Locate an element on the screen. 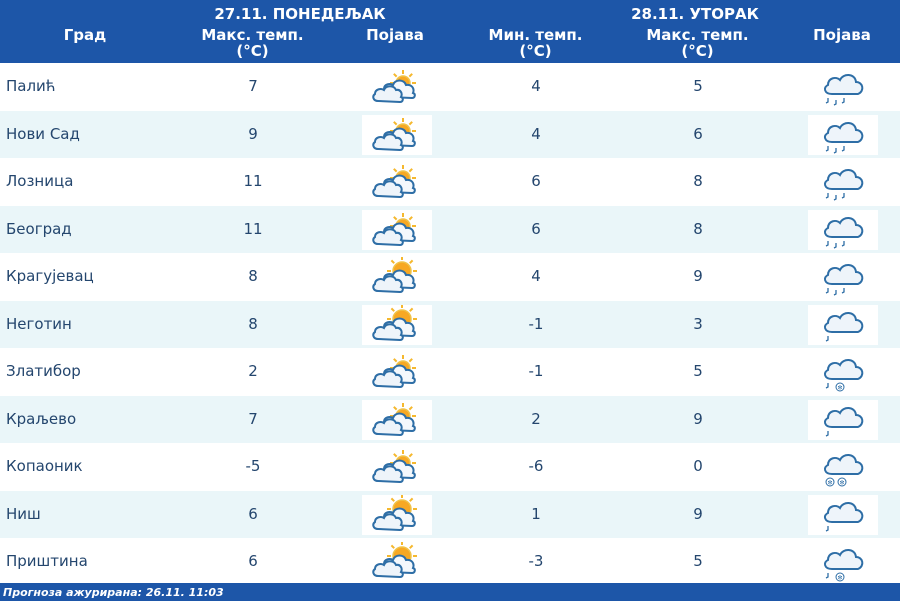 This screenshot has width=900, height=601. table-row: Златибор 2 -1 5 ✻ is located at coordinates (450, 372).